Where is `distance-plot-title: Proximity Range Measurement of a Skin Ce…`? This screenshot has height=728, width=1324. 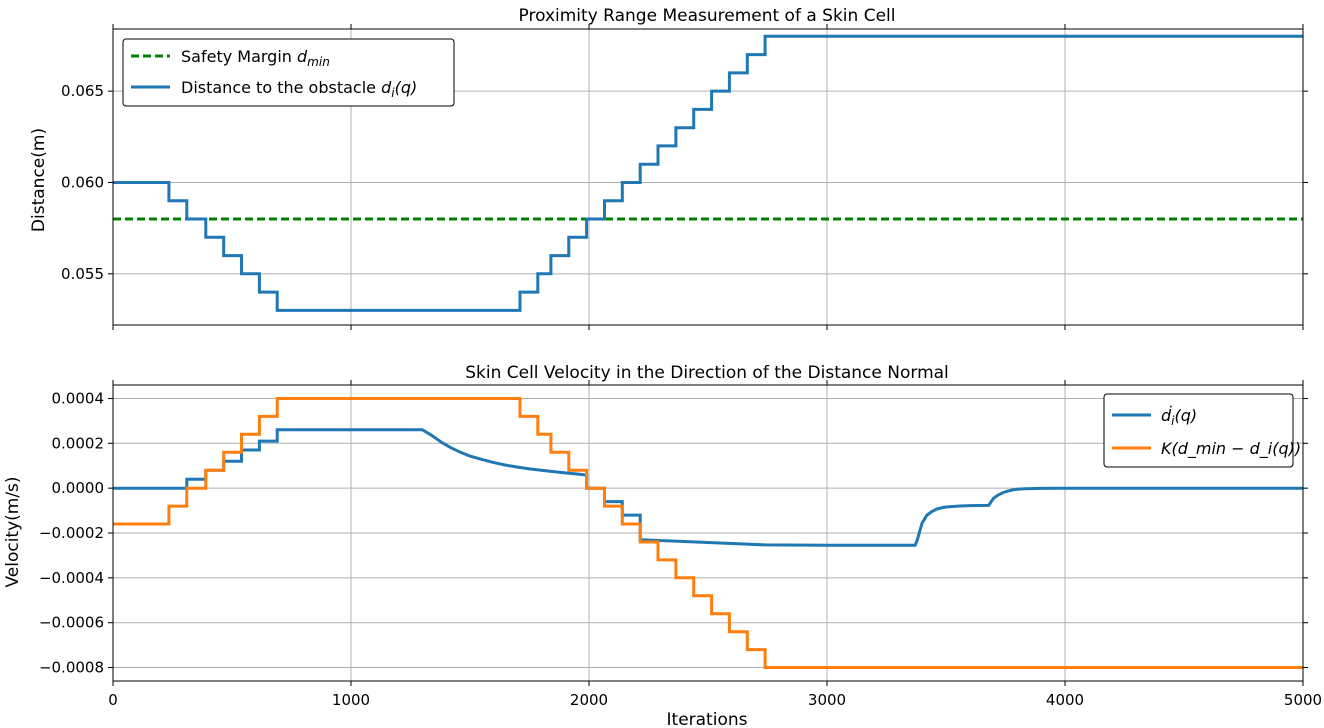
distance-plot-title: Proximity Range Measurement of a Skin Ce… is located at coordinates (707, 16).